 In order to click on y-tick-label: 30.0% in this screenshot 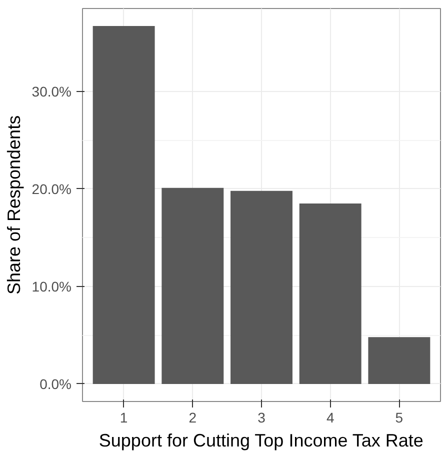, I will do `click(52, 91)`.